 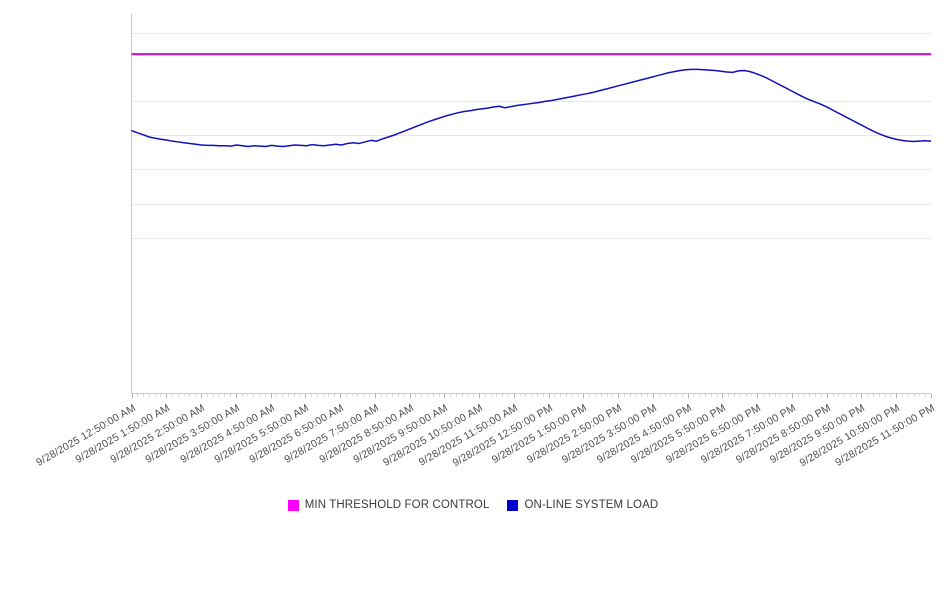 I want to click on data-series, so click(x=531, y=100).